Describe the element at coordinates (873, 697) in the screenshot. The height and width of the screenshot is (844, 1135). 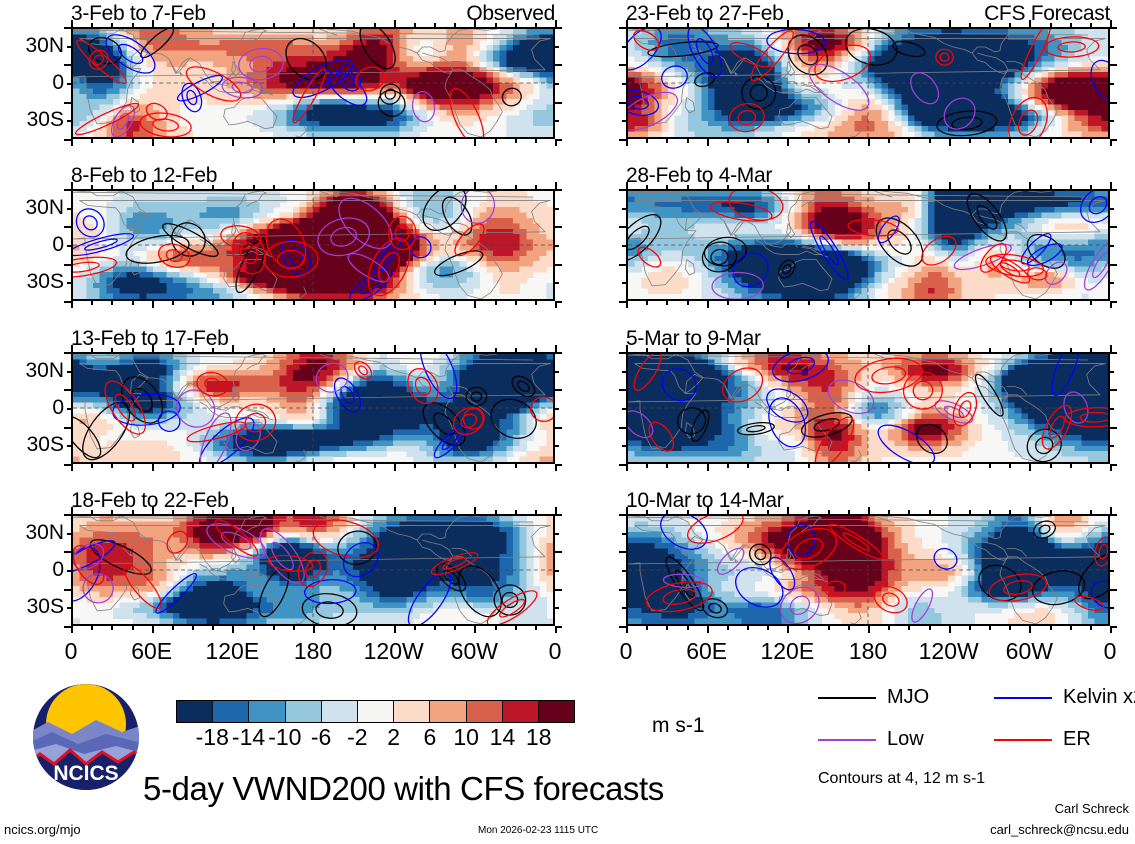
I see `legend-item-mjo: MJO` at that location.